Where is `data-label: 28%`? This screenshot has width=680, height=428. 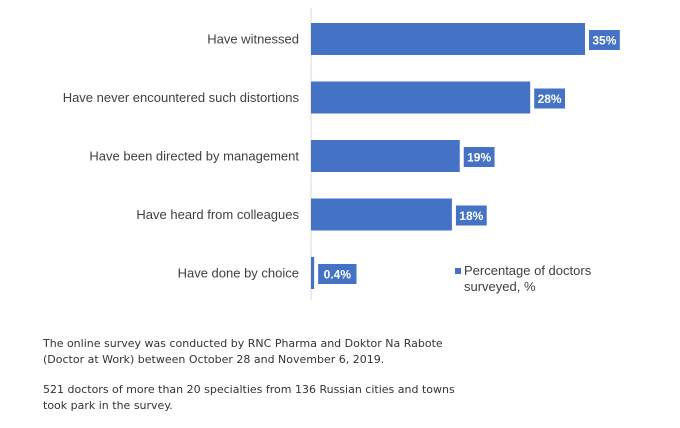
data-label: 28% is located at coordinates (550, 99).